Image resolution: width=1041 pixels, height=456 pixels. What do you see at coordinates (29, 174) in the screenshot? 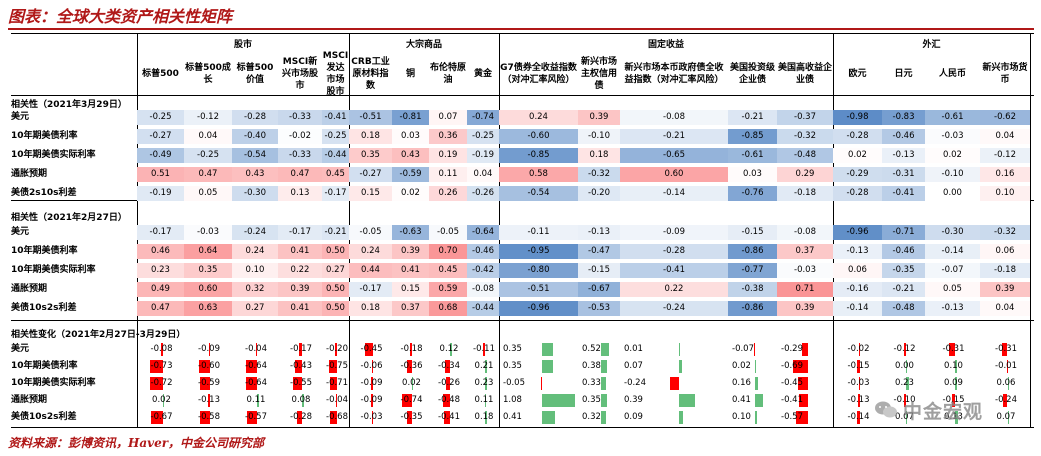
I see `row-label: 通胀预期` at bounding box center [29, 174].